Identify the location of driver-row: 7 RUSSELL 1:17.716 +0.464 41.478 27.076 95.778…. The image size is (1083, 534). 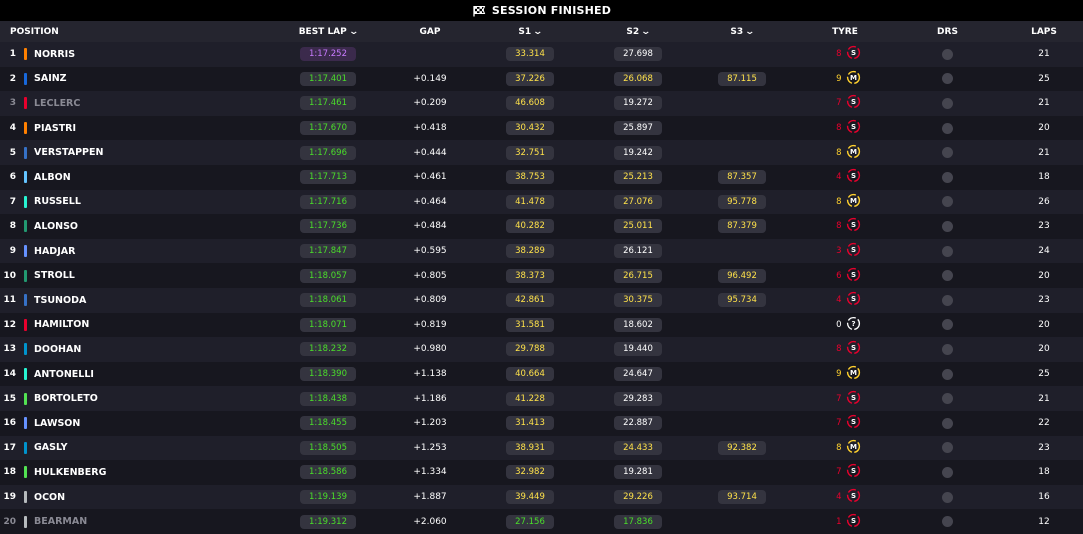
(541, 202).